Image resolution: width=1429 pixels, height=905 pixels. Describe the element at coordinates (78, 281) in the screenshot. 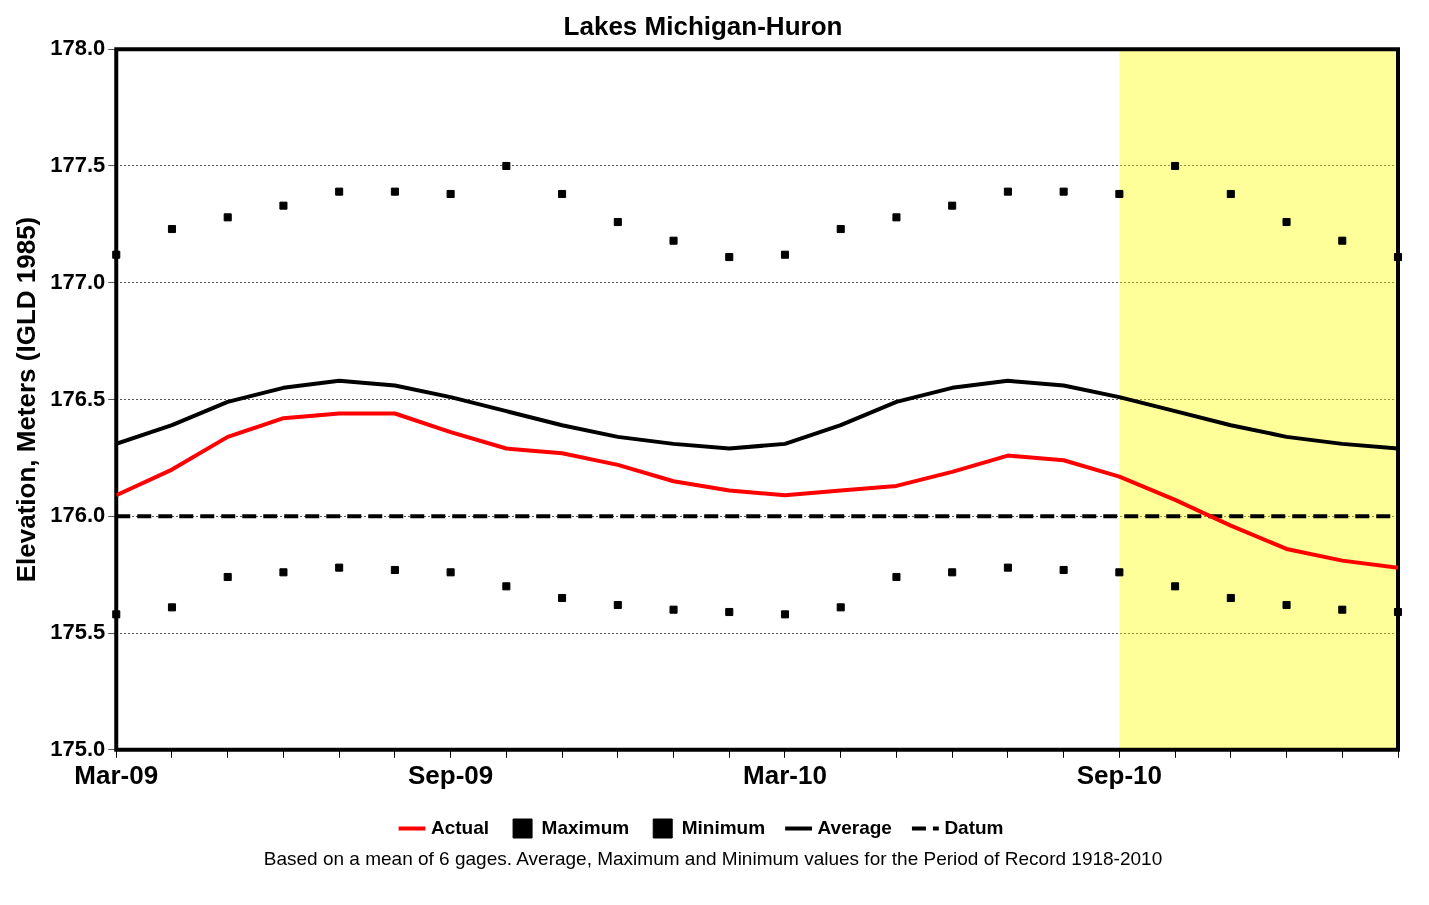

I see `y-tick-label: 177.0` at that location.